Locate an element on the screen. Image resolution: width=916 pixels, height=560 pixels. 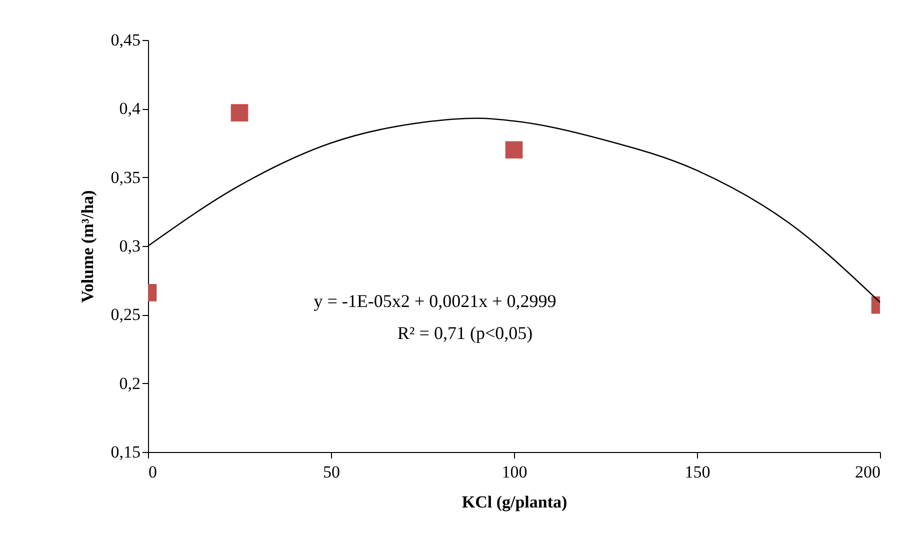
y-tick-label: 0,3 is located at coordinates (129, 246).